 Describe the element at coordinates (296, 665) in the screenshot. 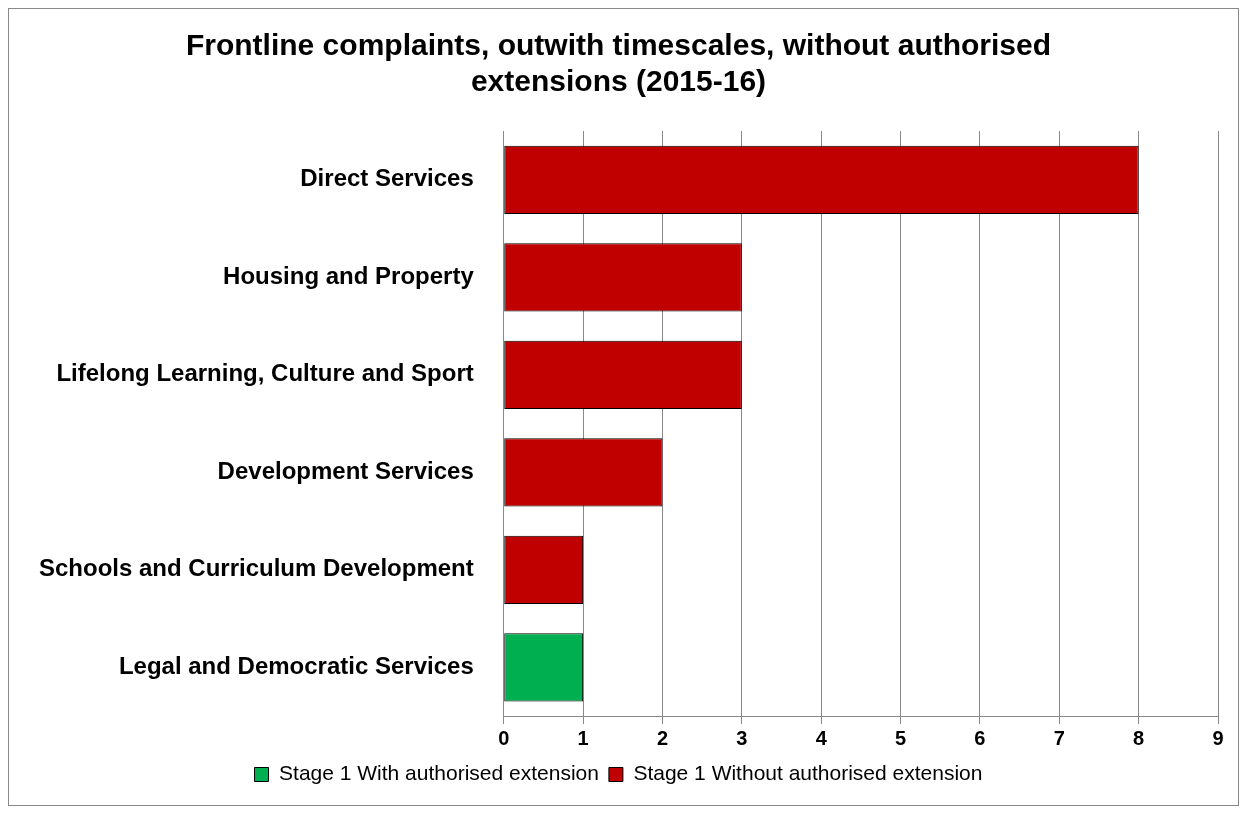

I see `y-tick-label: Legal and Democratic Services` at that location.